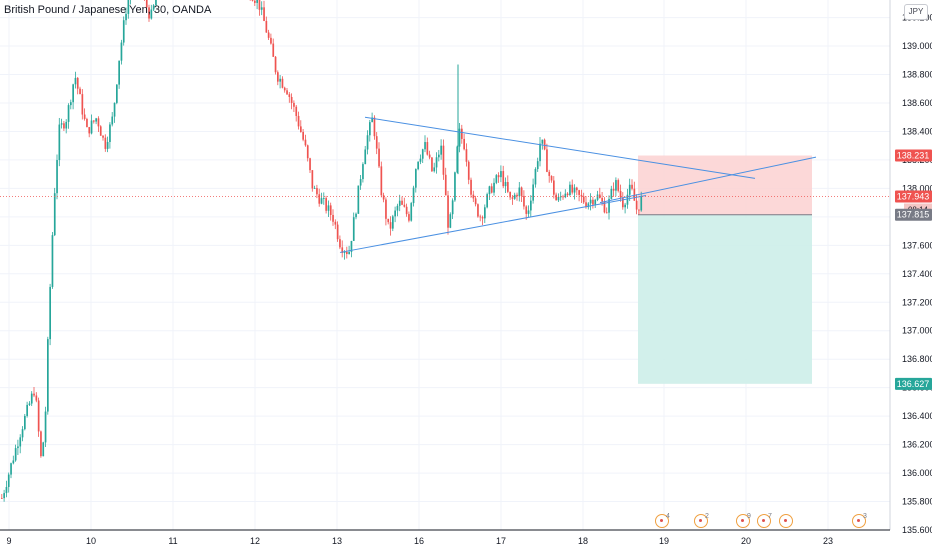 The width and height of the screenshot is (932, 550). Describe the element at coordinates (337, 541) in the screenshot. I see `x-tick-label: 13` at that location.